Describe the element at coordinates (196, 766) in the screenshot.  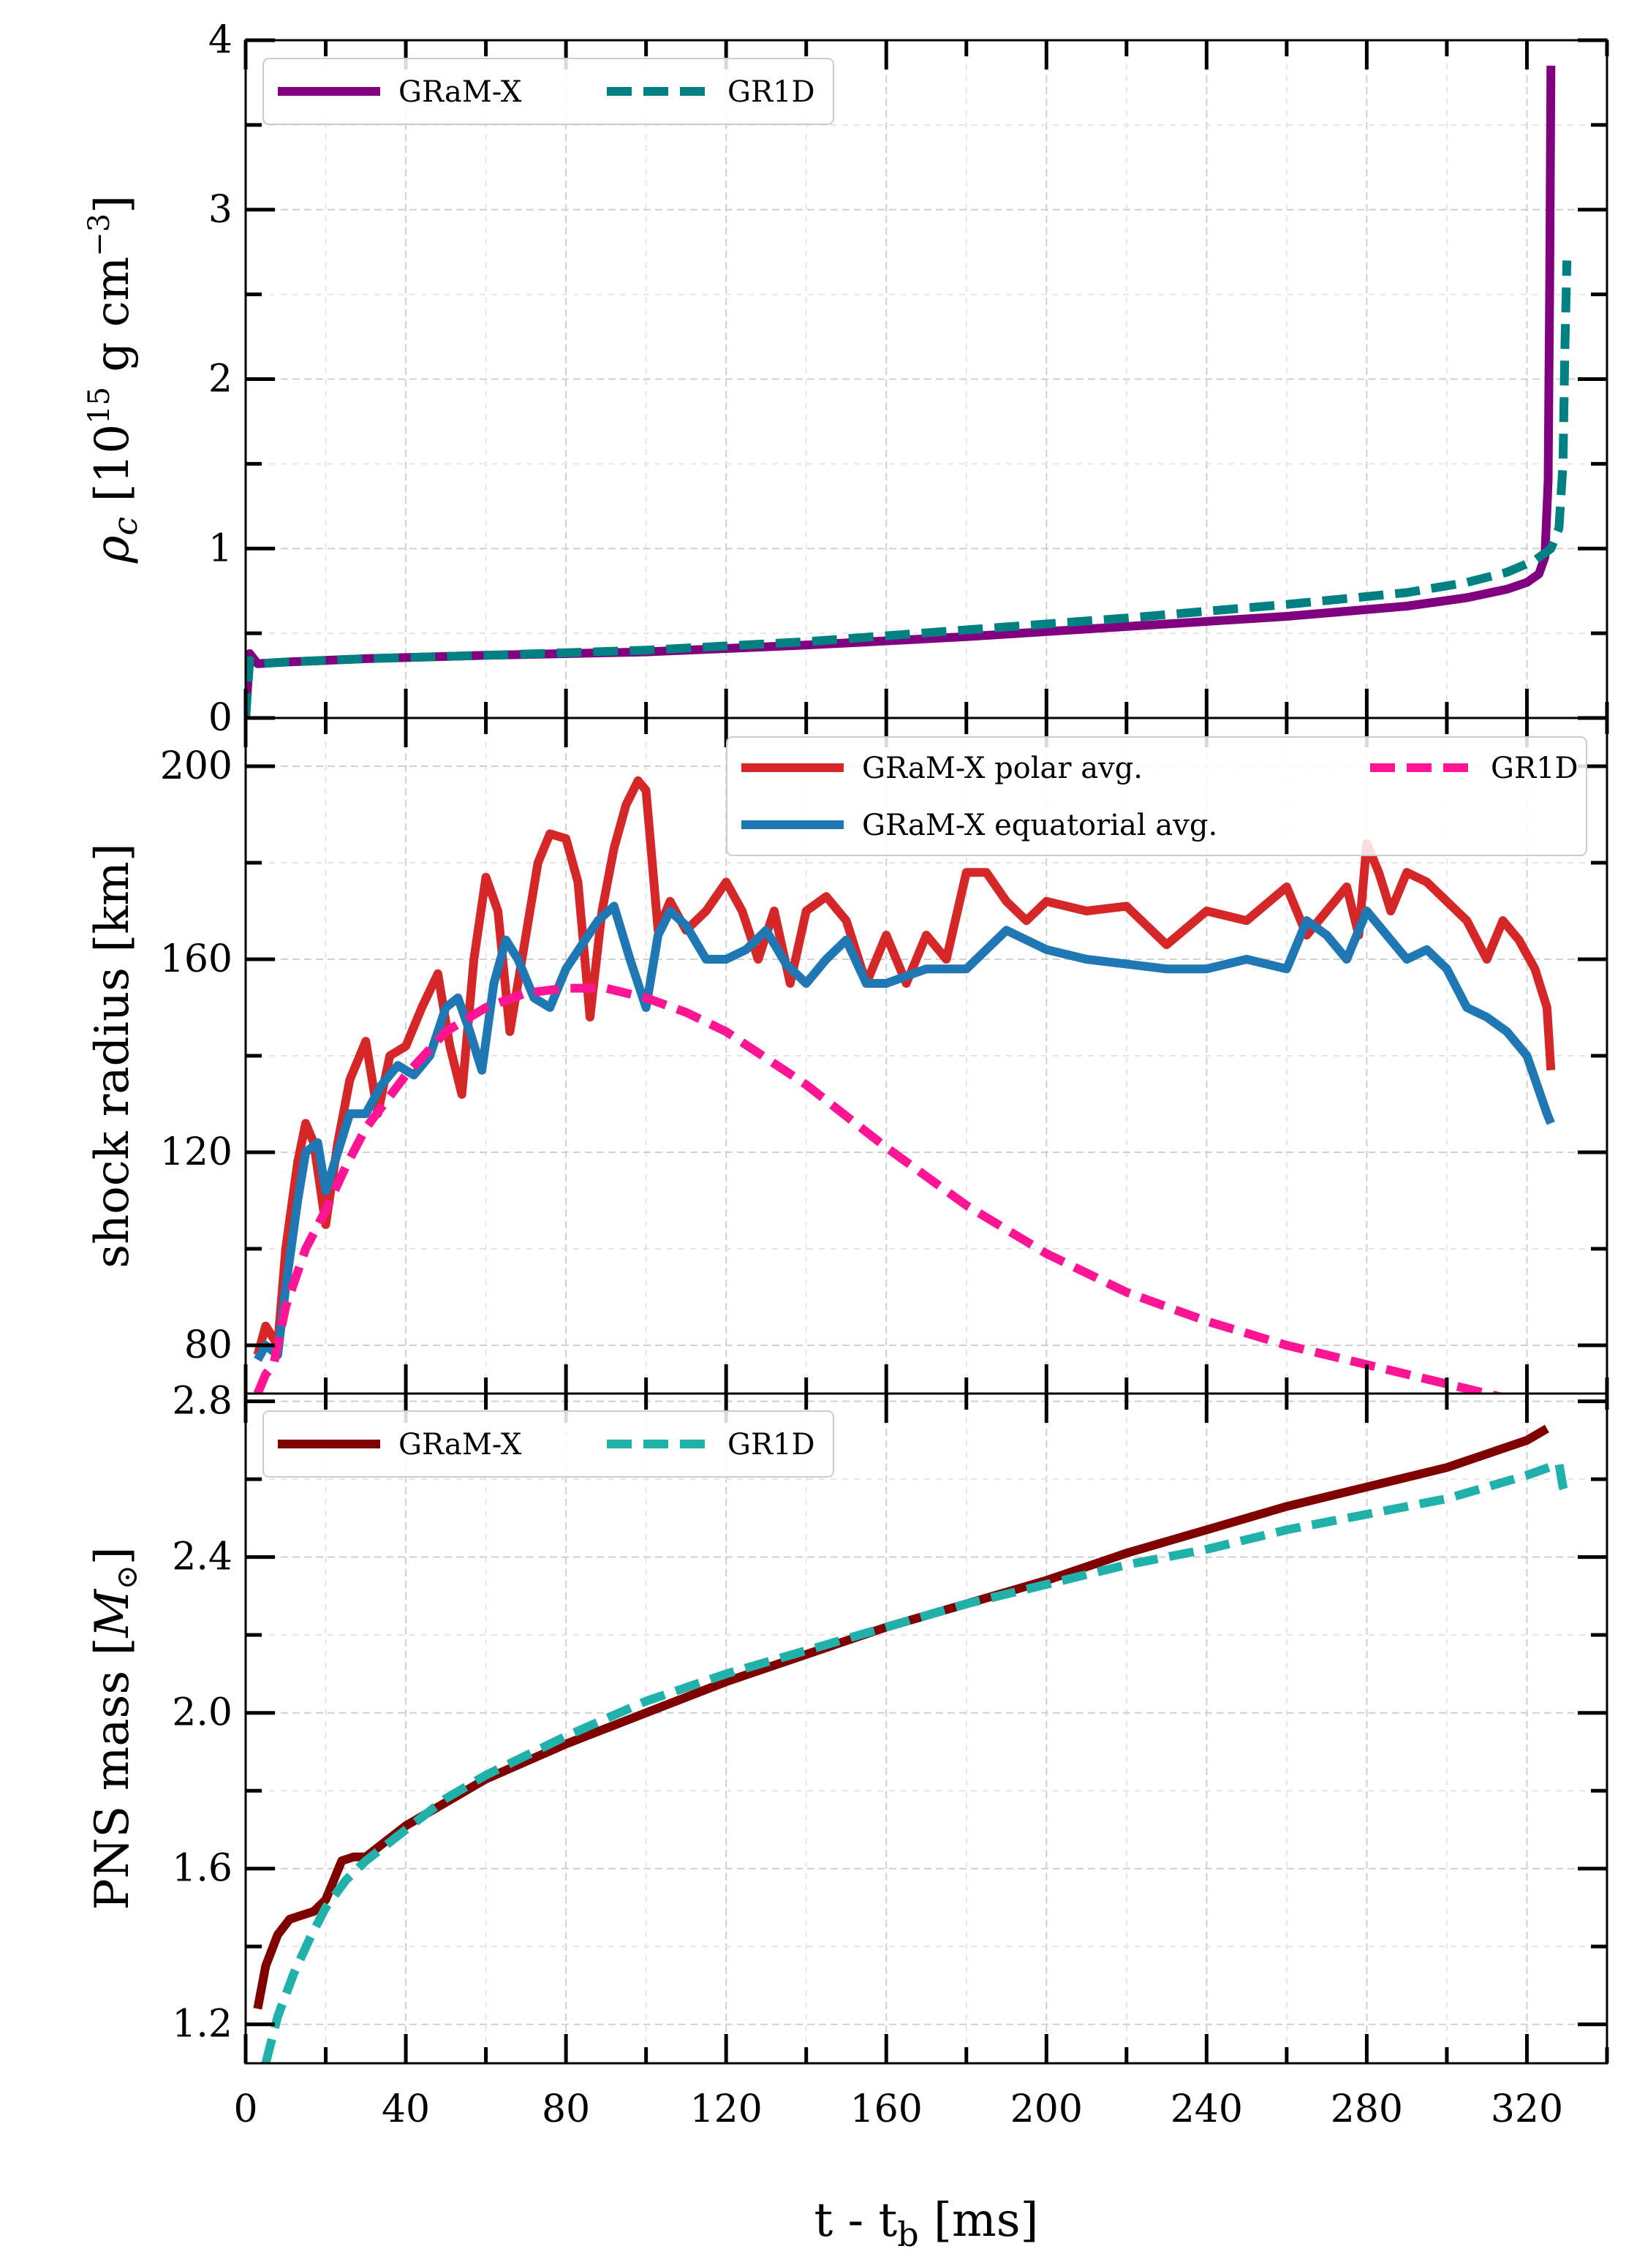
I see `y-tick-label: 200` at that location.